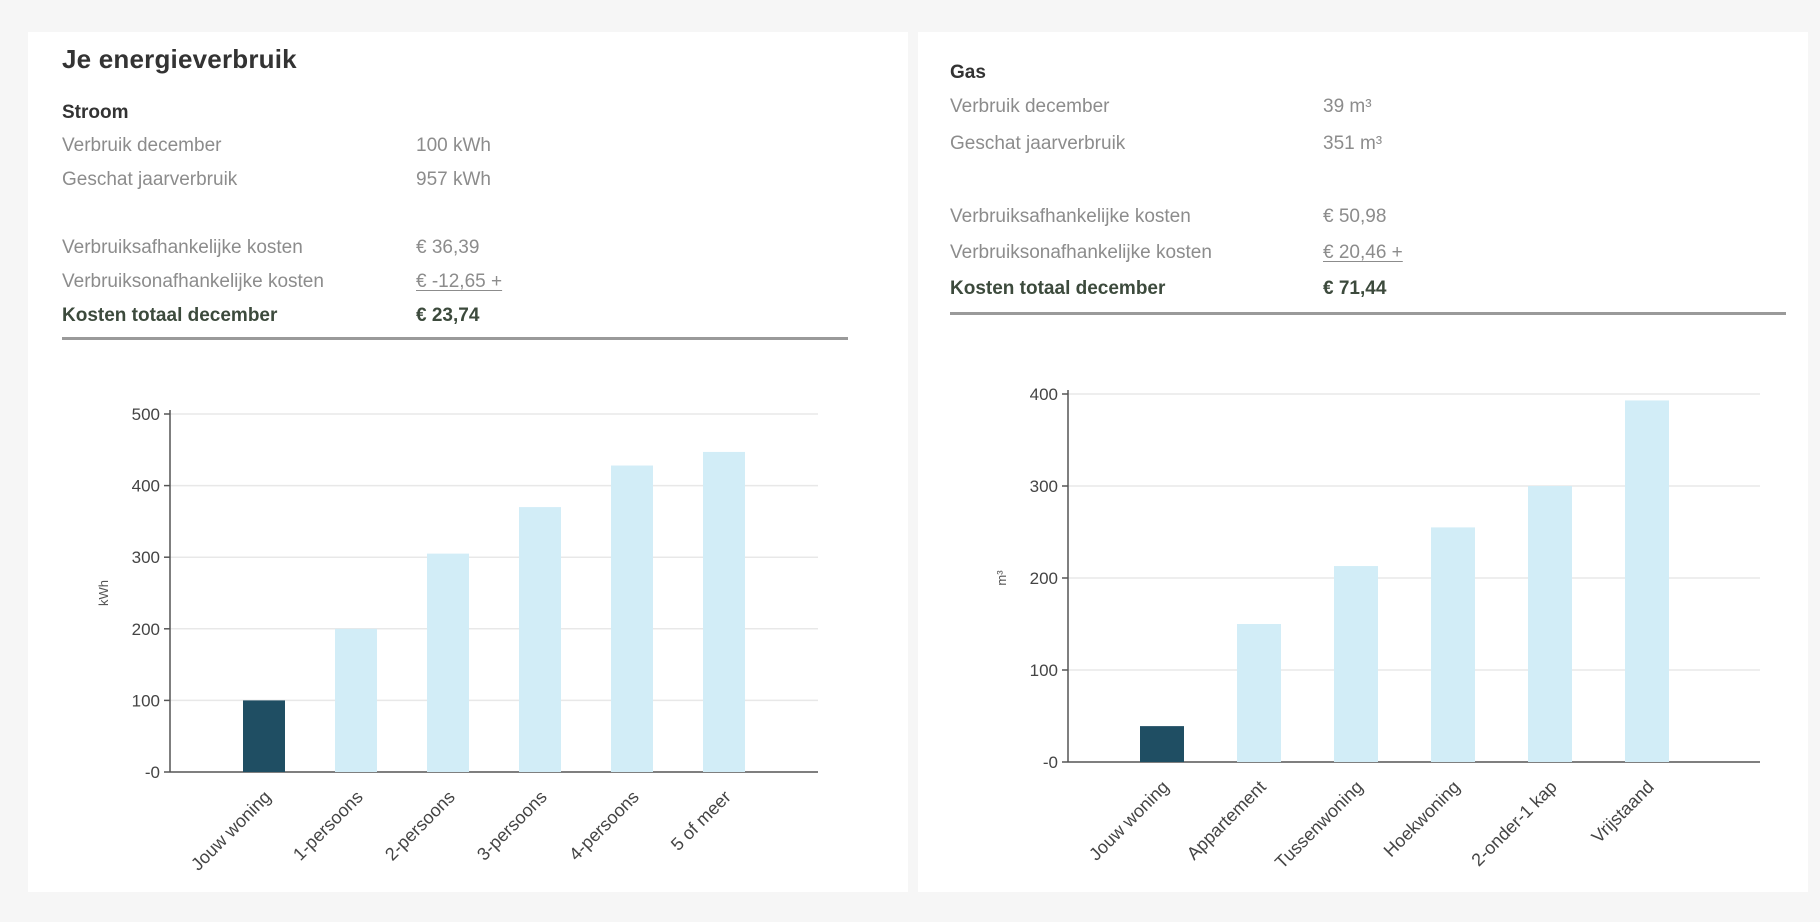 This screenshot has height=922, width=1820. Describe the element at coordinates (459, 281) in the screenshot. I see `stroom-onafhankelijk-link: € -12,65 +` at that location.